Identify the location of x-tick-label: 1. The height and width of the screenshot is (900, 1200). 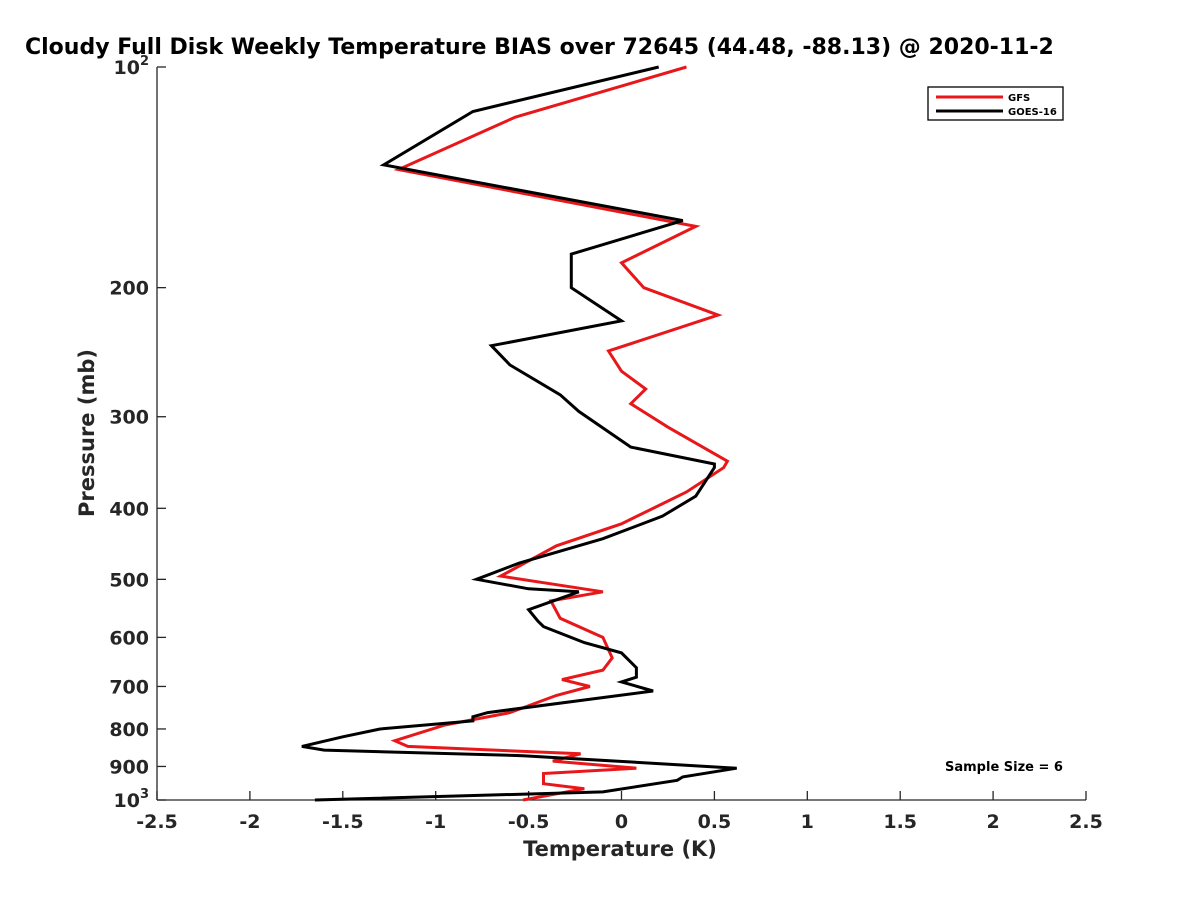
(807, 822).